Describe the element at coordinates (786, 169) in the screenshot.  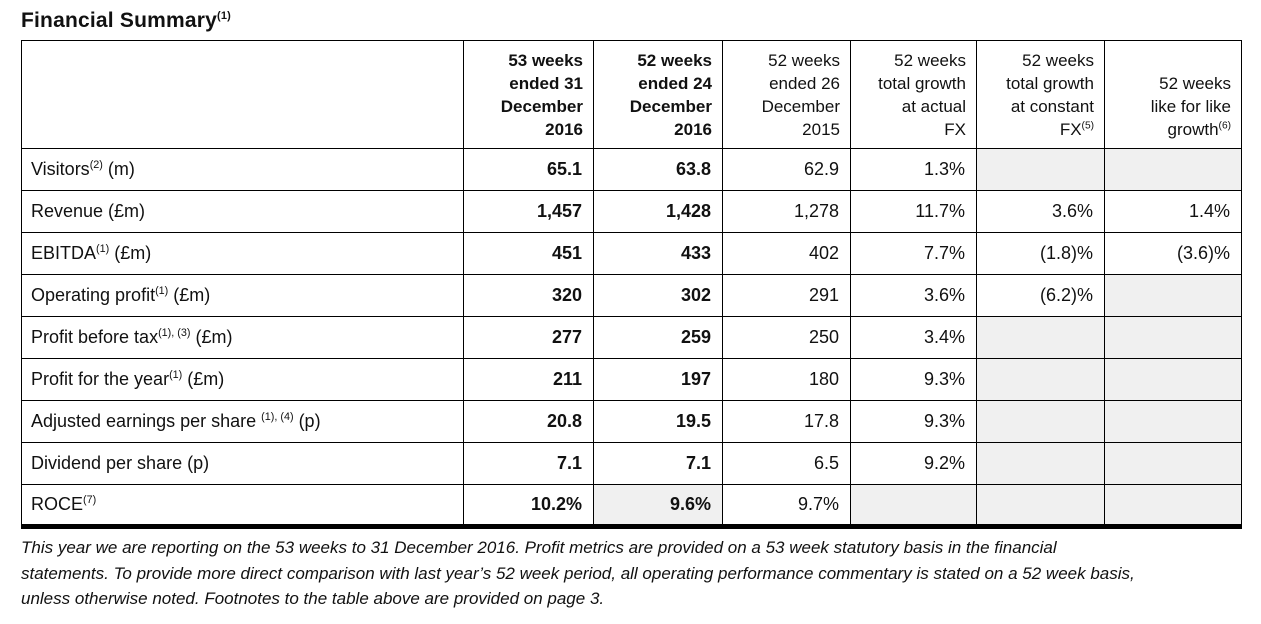
I see `value-cell: 62.9` at that location.